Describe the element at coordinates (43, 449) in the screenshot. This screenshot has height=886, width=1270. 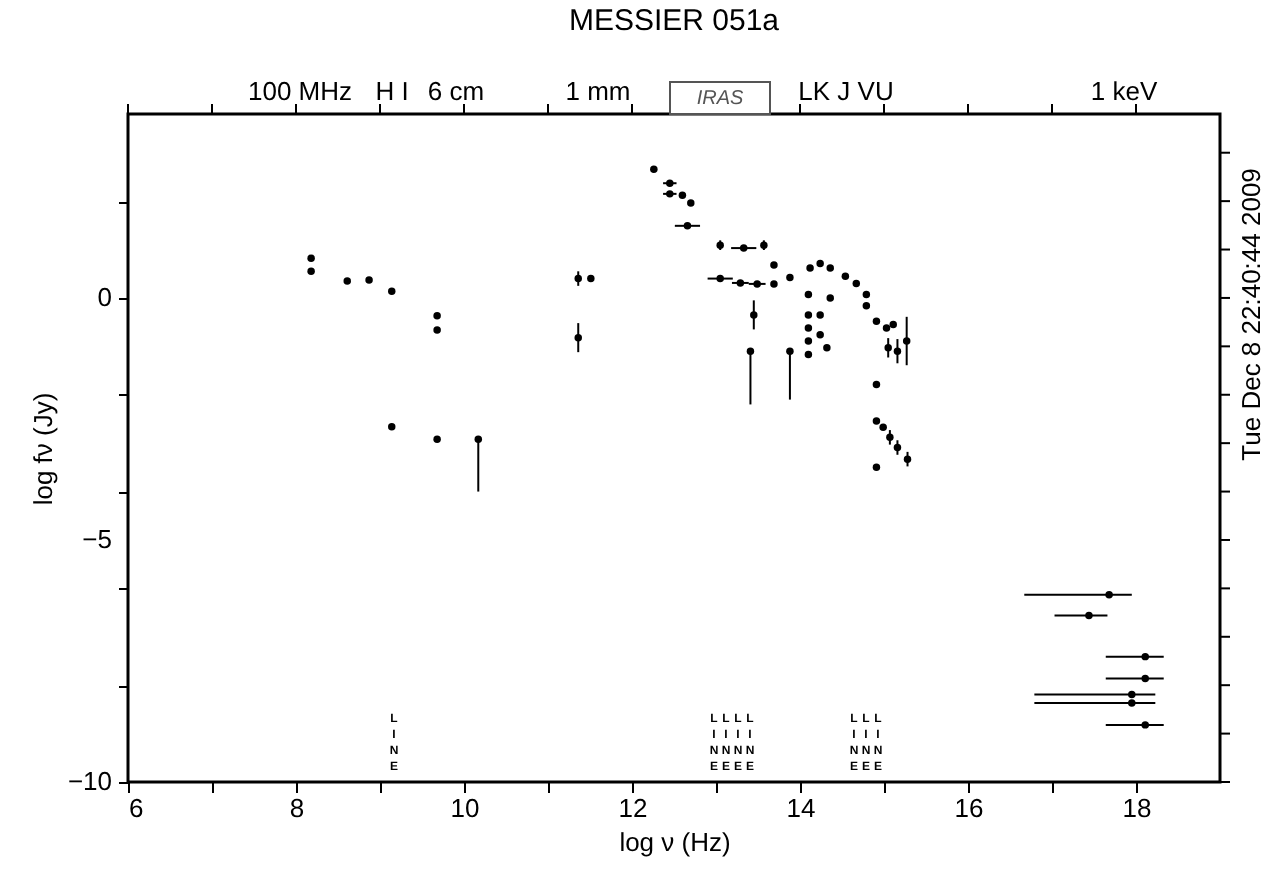
I see `y-axis-title: log fν (Jy)` at that location.